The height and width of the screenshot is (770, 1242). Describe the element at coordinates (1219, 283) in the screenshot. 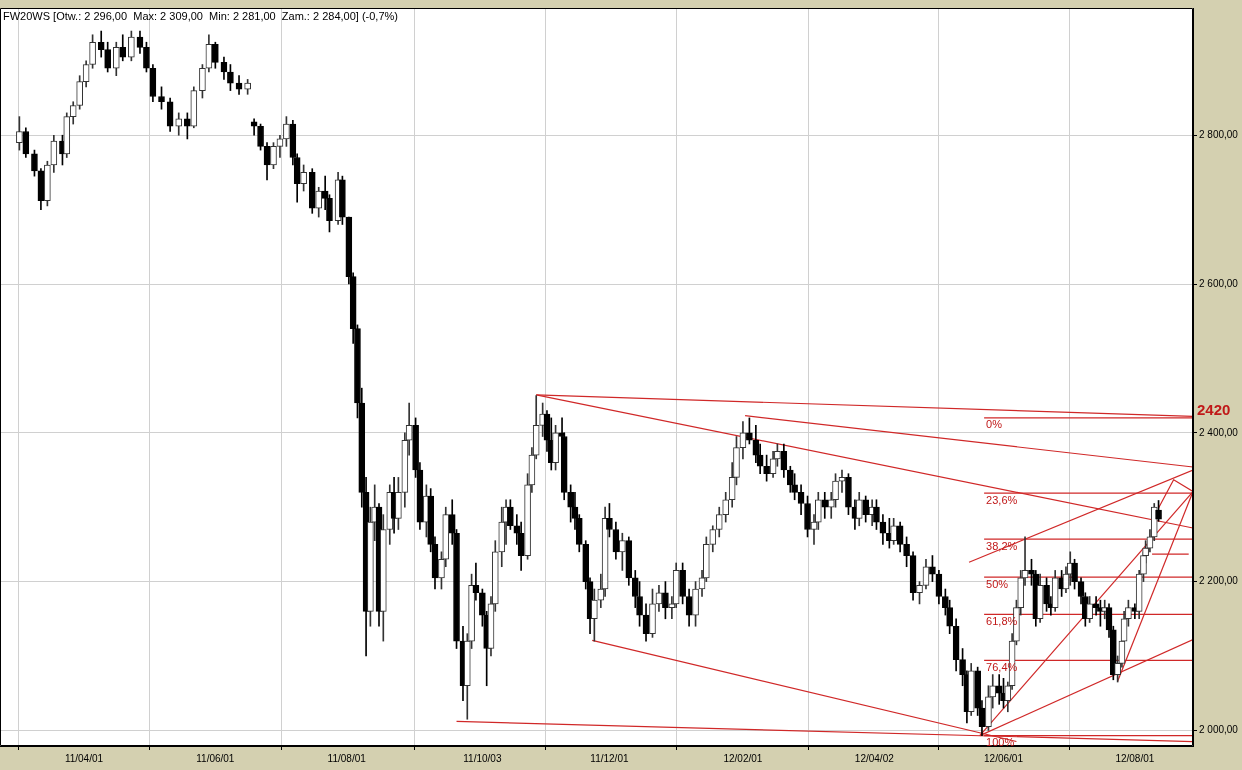

I see `y-tick-label: 2 600,00` at that location.